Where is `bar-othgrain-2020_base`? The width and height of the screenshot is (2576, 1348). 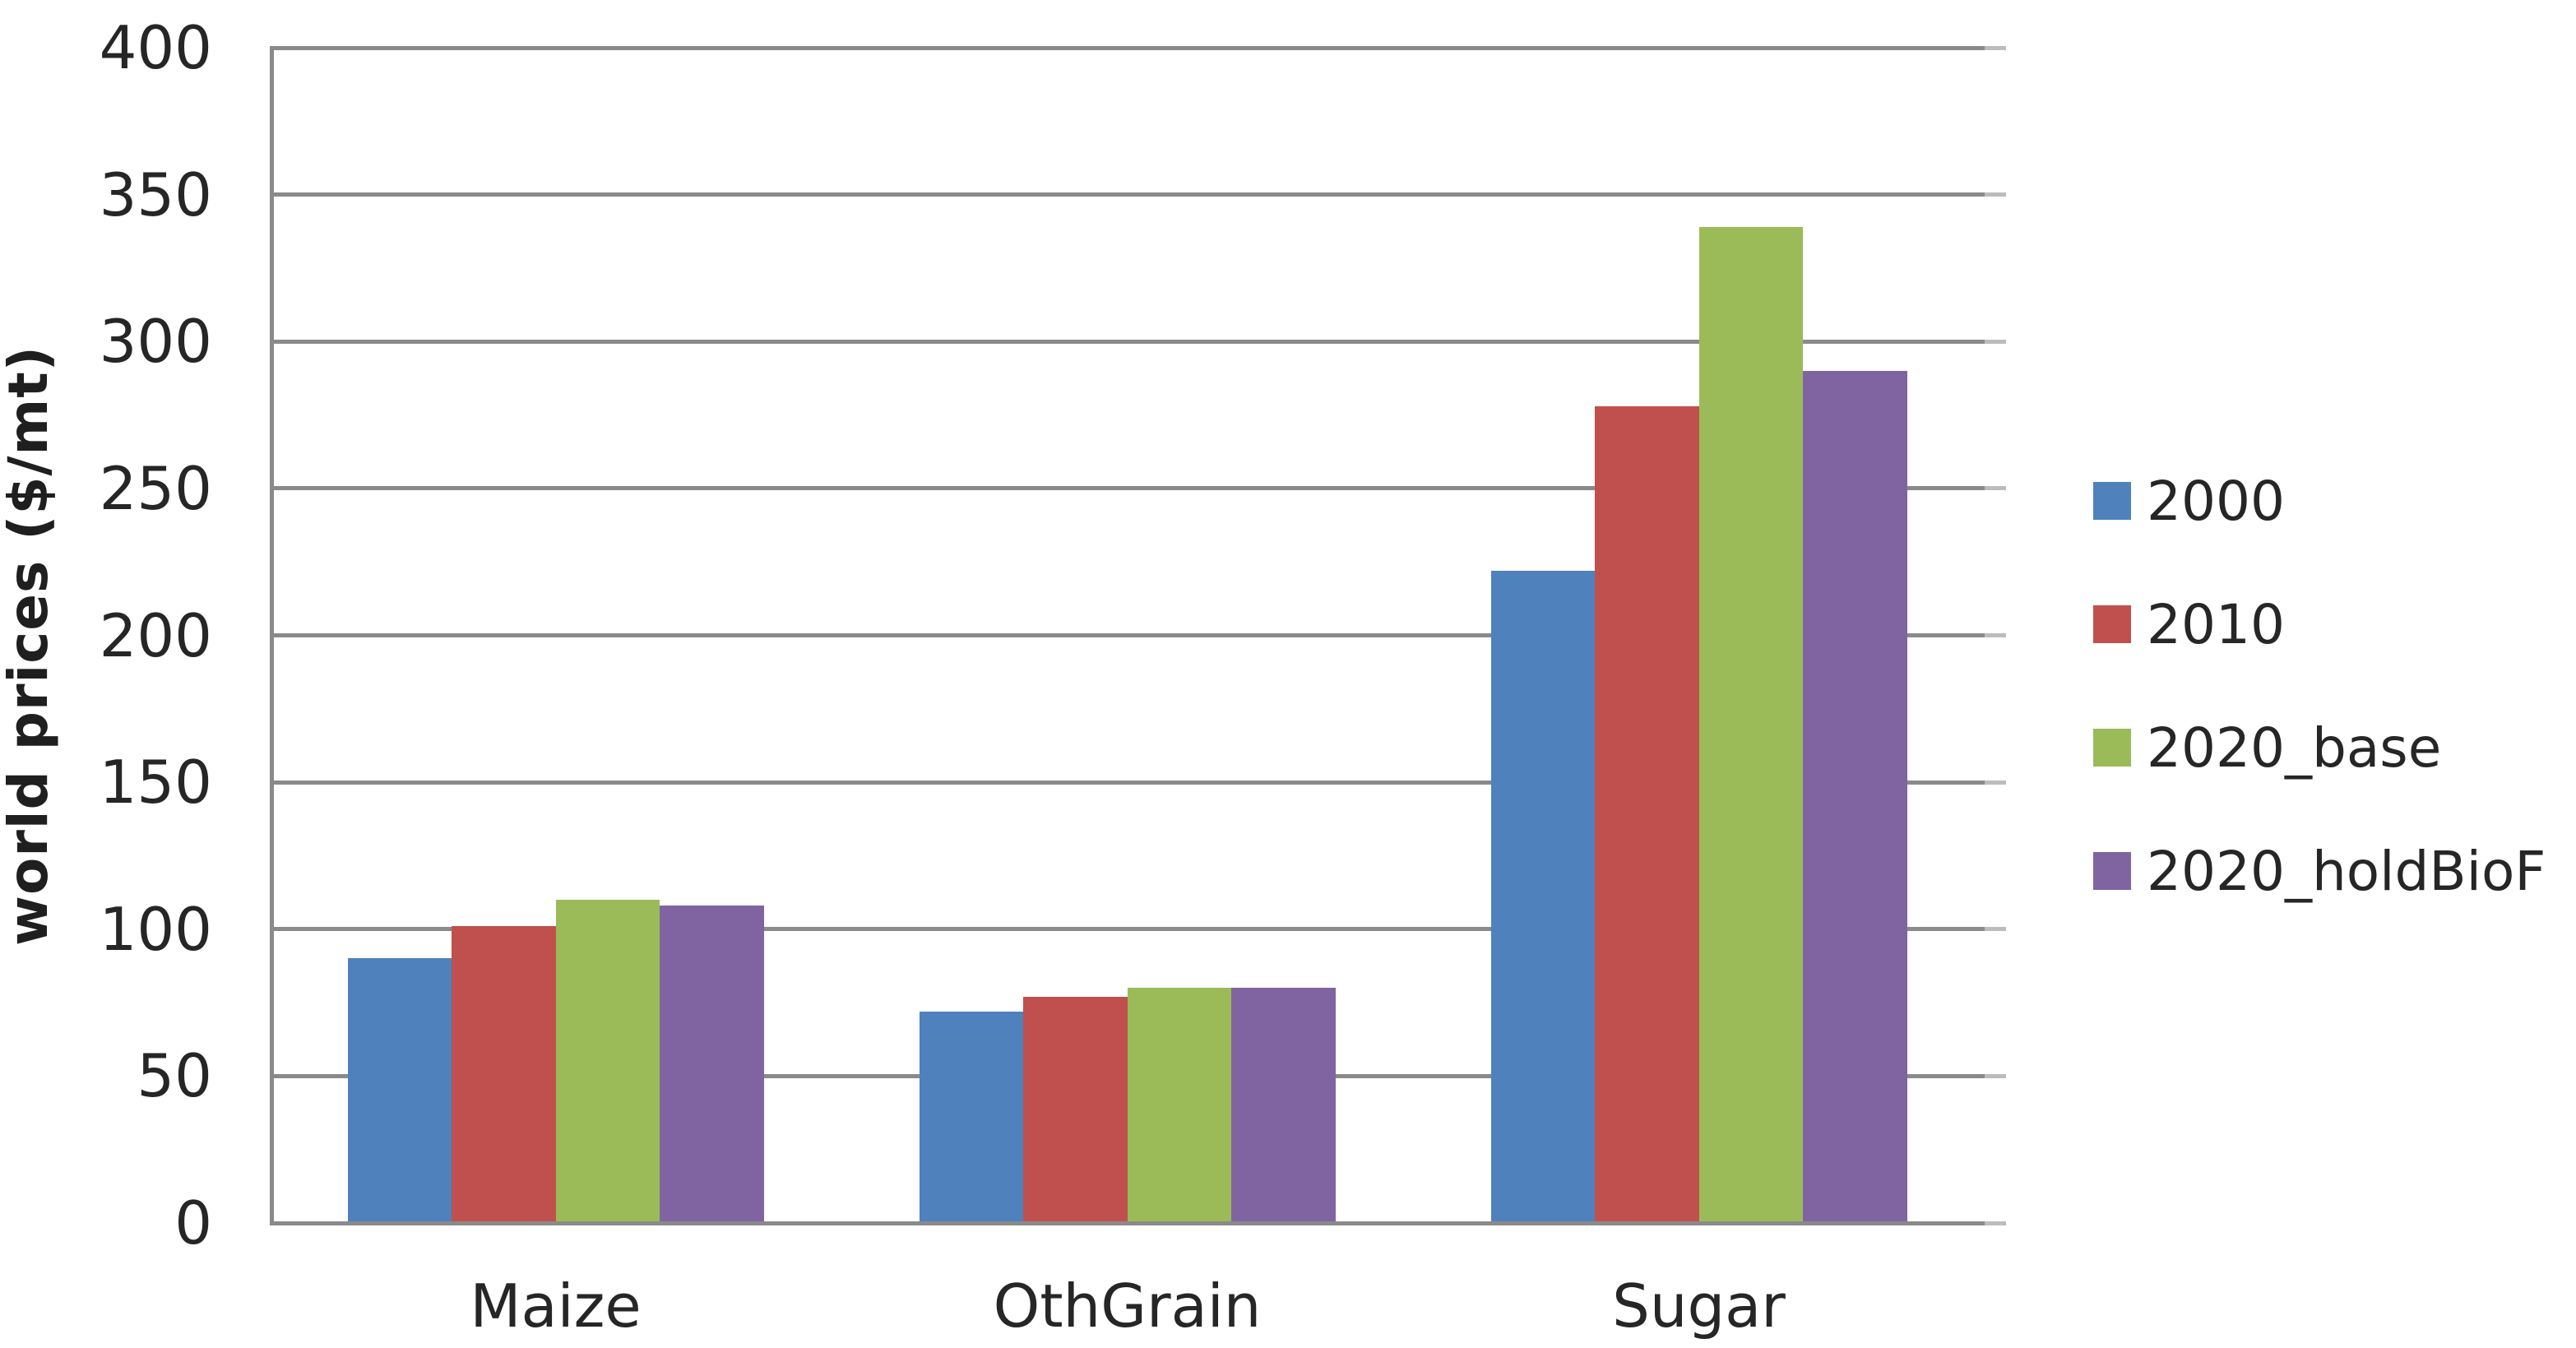
bar-othgrain-2020_base is located at coordinates (1179, 1105).